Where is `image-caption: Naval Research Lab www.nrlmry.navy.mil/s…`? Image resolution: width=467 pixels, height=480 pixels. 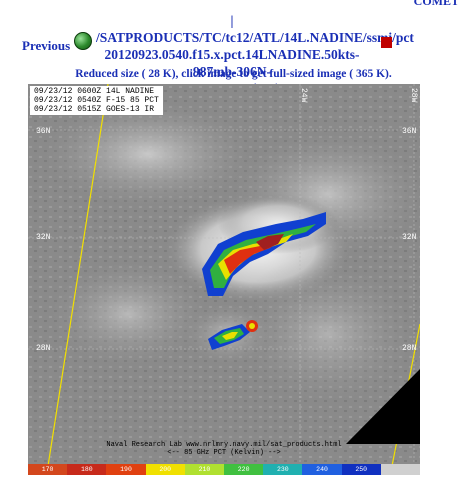 image-caption: Naval Research Lab www.nrlmry.navy.mil/s… is located at coordinates (224, 449).